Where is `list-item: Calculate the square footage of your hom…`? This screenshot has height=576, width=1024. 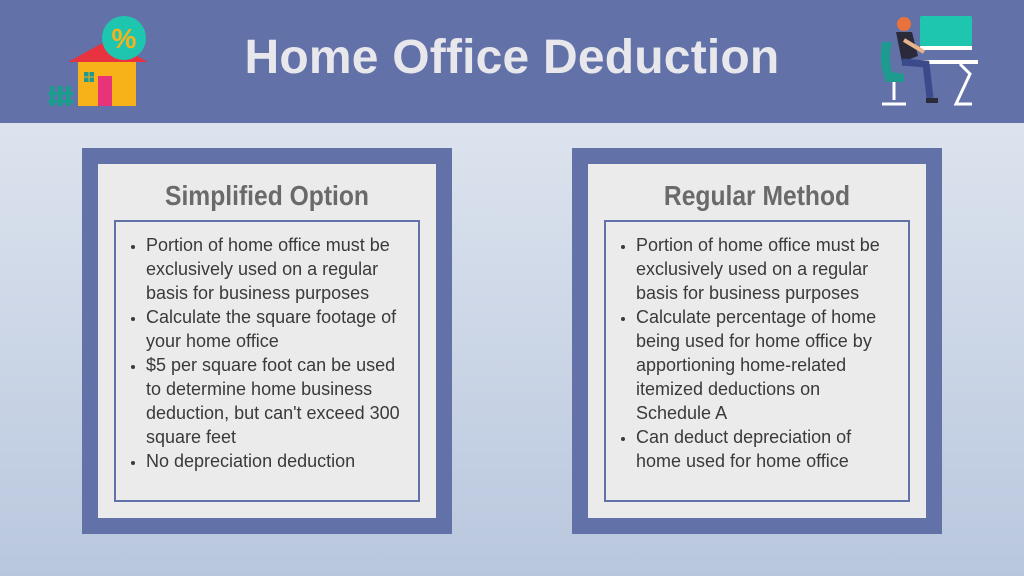 list-item: Calculate the square footage of your hom… is located at coordinates (278, 329).